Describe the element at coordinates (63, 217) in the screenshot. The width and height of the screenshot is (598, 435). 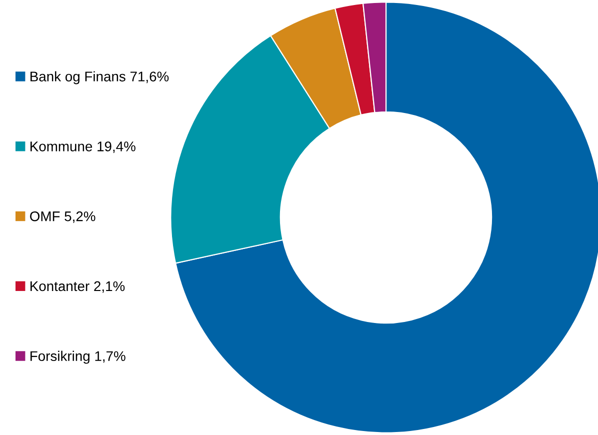
I see `legend-label: OMF 5,2%` at that location.